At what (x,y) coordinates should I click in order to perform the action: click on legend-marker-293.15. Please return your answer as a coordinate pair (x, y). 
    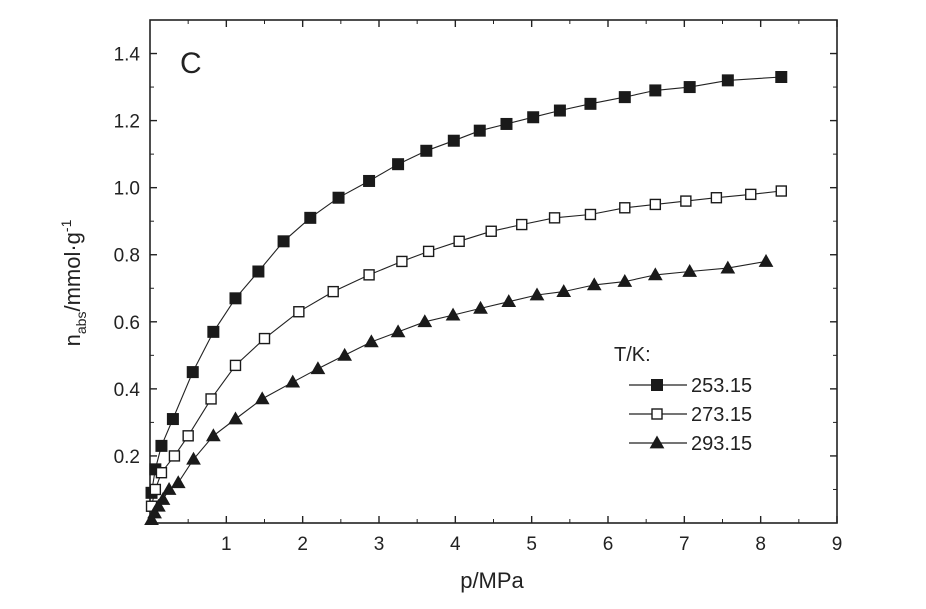
    Looking at the image, I should click on (657, 442).